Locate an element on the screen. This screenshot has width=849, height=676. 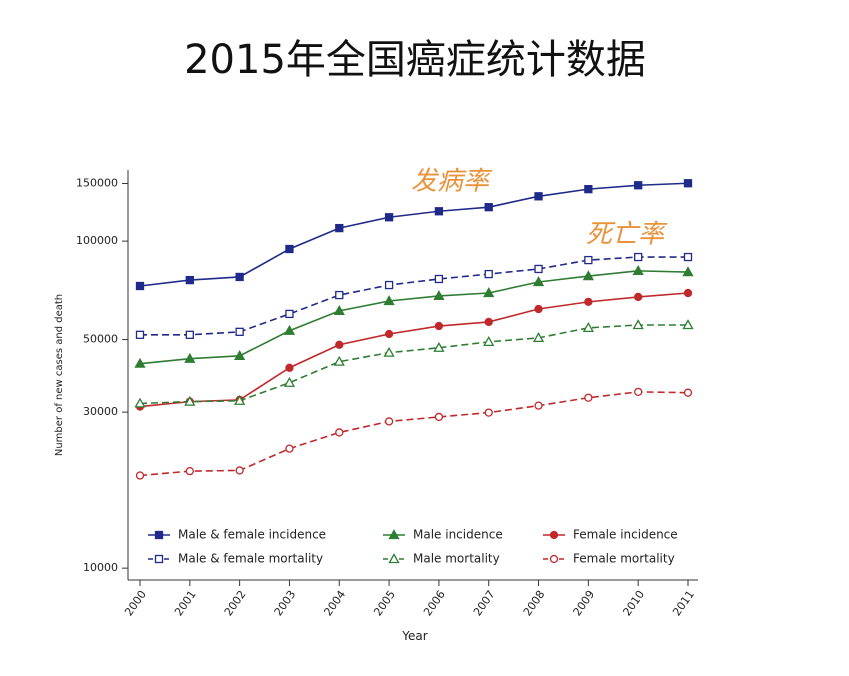
chart-title: 2015年全国癌症统计数据 is located at coordinates (415, 60).